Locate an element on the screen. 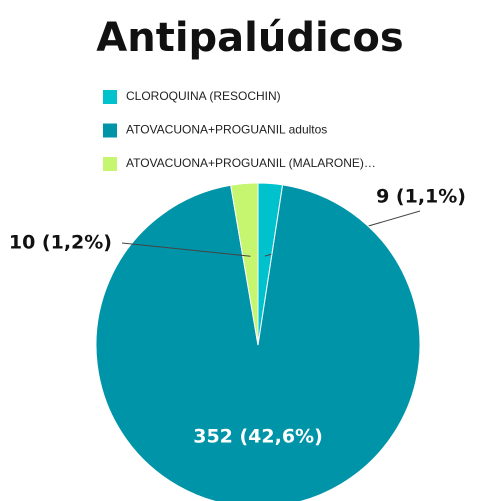  legend-label: ATOVACUONA+PROGUANIL adultos is located at coordinates (226, 130).